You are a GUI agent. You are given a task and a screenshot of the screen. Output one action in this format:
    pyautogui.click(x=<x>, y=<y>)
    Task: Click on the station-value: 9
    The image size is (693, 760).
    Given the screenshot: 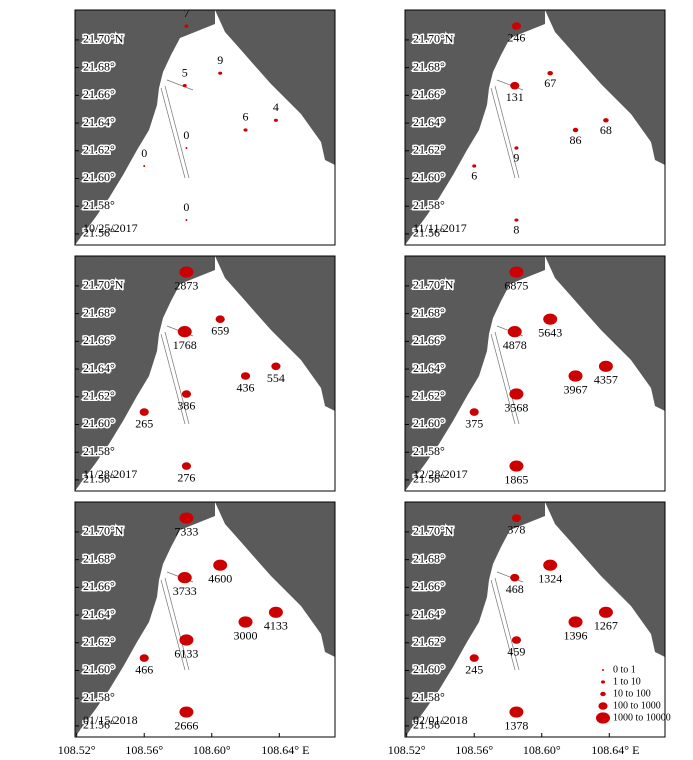 What is the action you would take?
    pyautogui.click(x=220, y=60)
    